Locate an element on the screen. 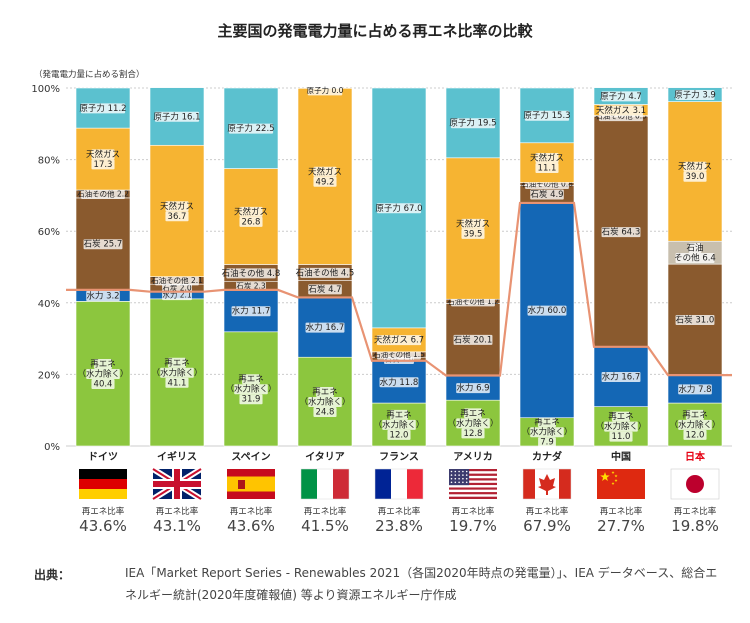 The image size is (750, 623). segment-label: 石炭 25.7 is located at coordinates (103, 245).